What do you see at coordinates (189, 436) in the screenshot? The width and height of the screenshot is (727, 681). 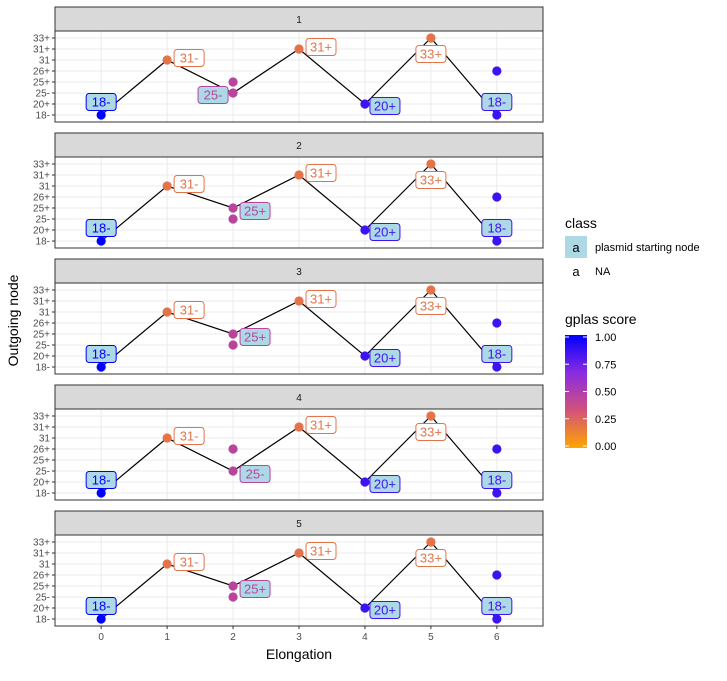 I see `node-label-text: 31-` at bounding box center [189, 436].